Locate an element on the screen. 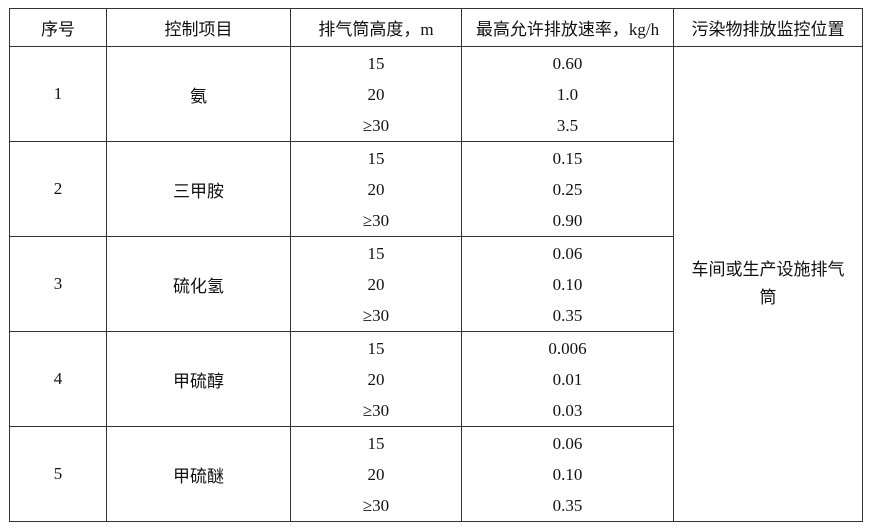  emission-rate: 1.0 is located at coordinates (567, 94).